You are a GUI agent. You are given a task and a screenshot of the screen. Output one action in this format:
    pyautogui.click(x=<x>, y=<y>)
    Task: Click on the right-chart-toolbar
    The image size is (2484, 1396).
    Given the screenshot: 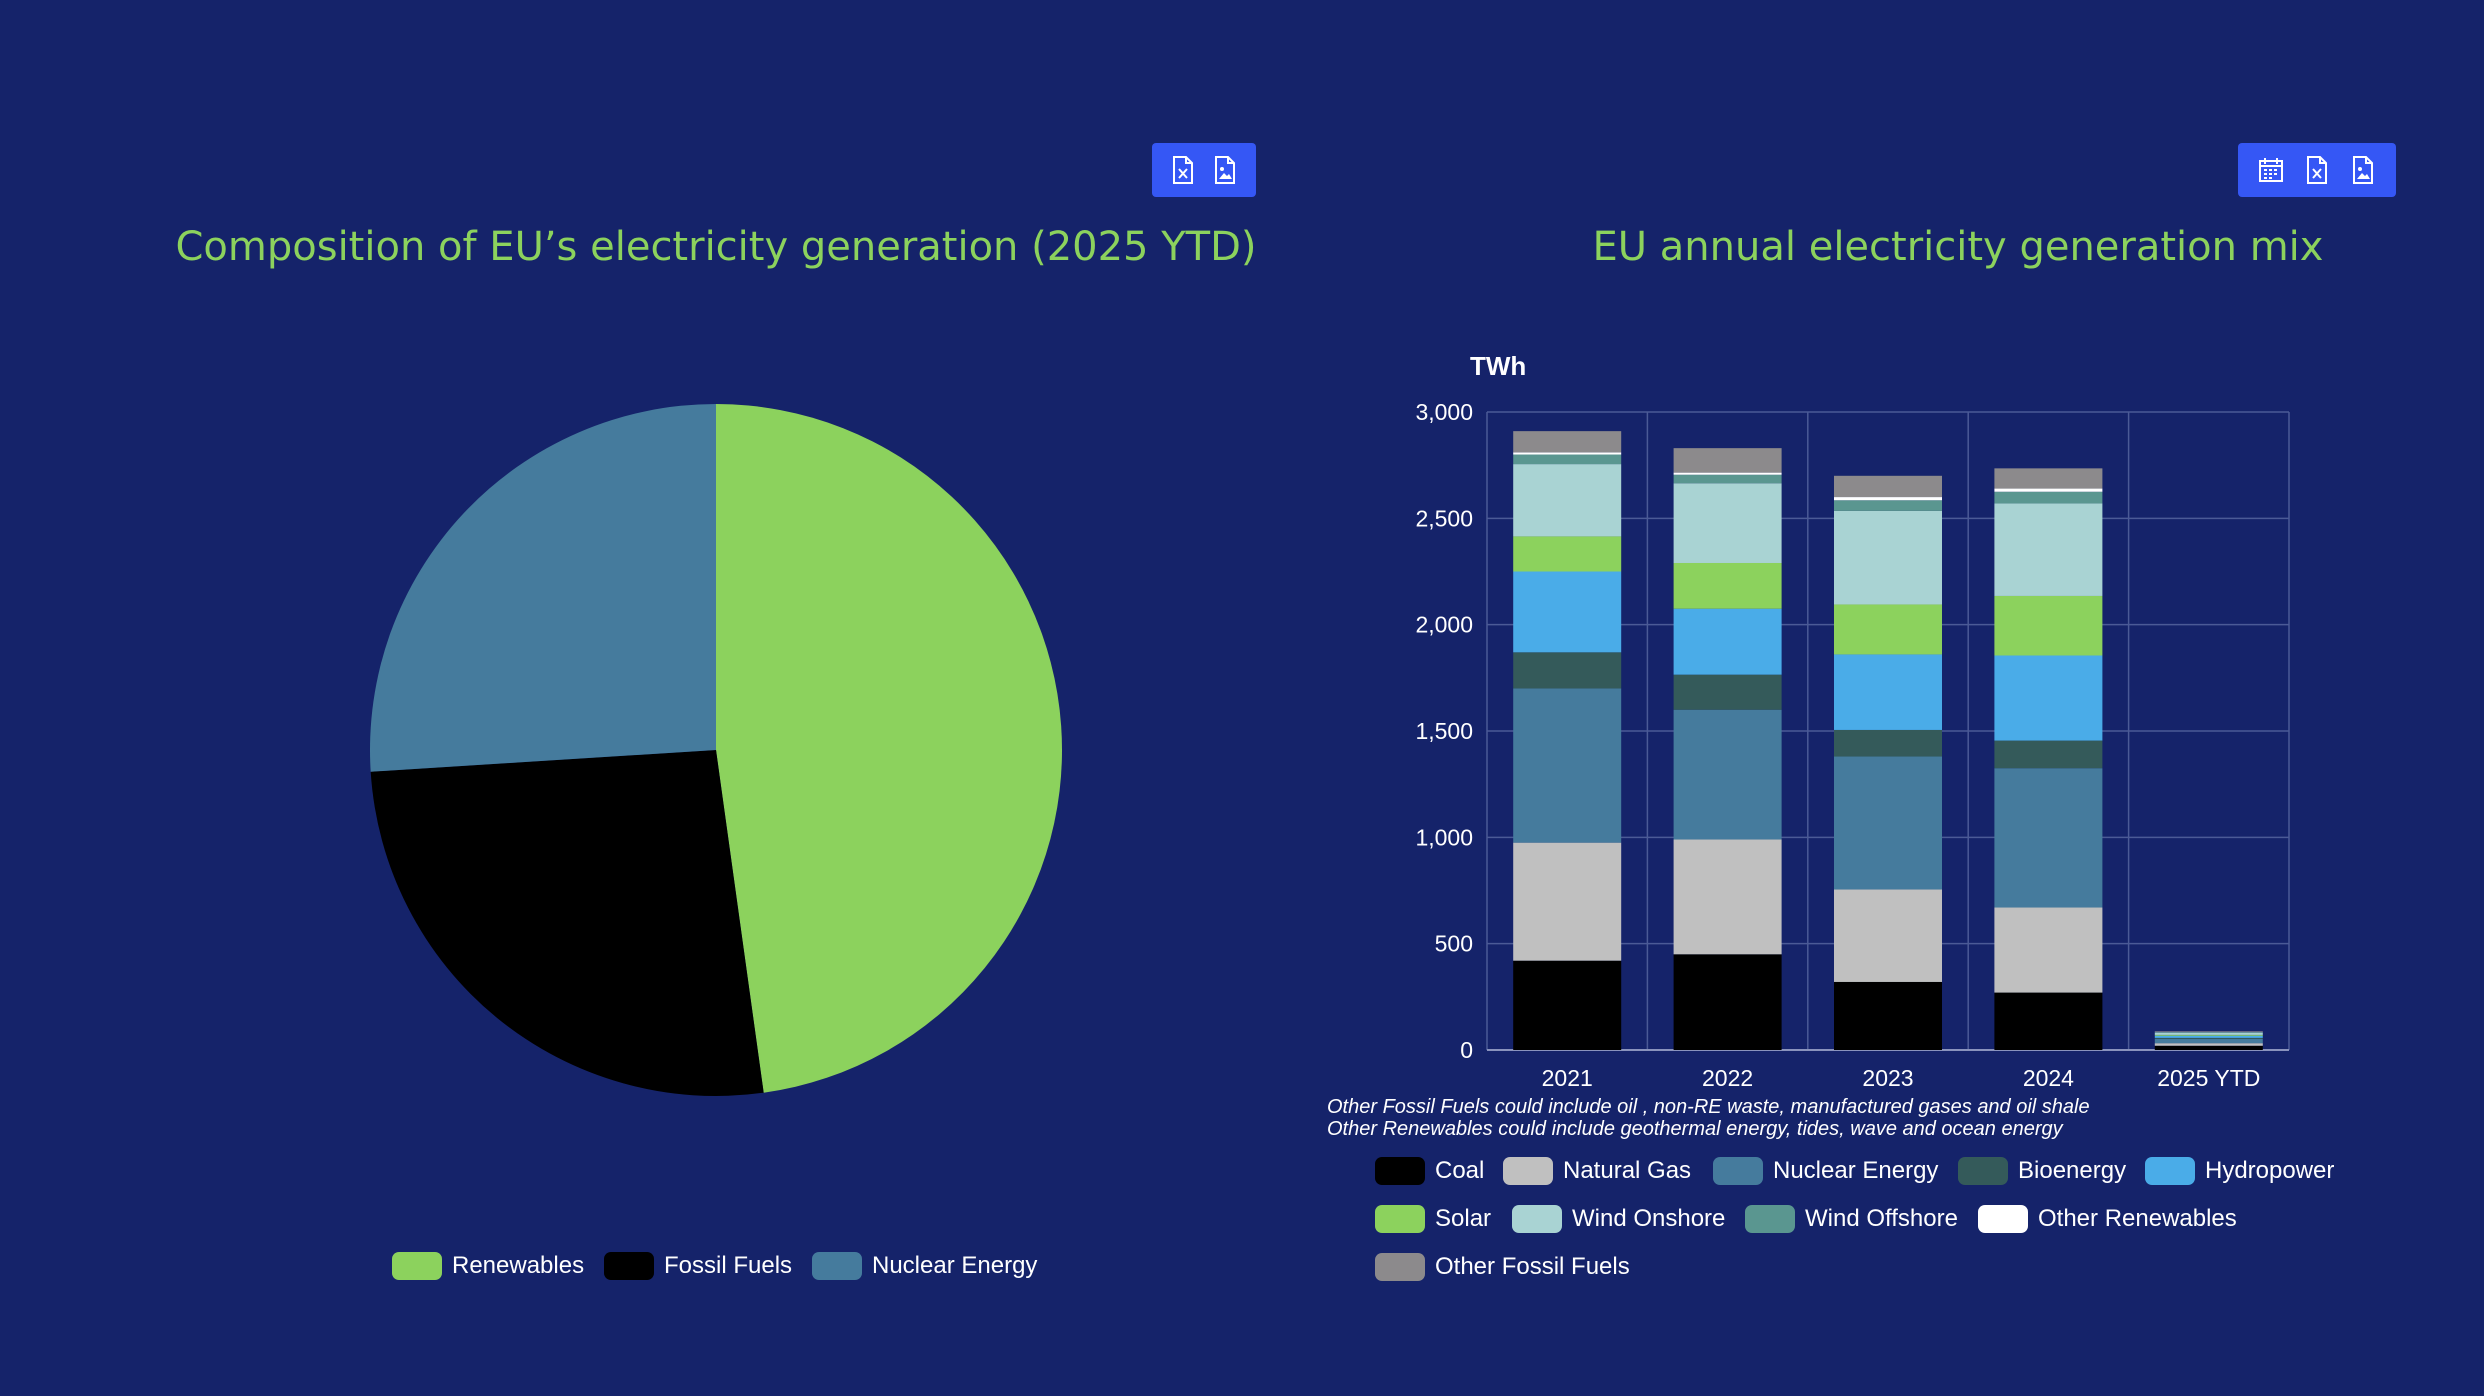 What is the action you would take?
    pyautogui.click(x=2317, y=170)
    